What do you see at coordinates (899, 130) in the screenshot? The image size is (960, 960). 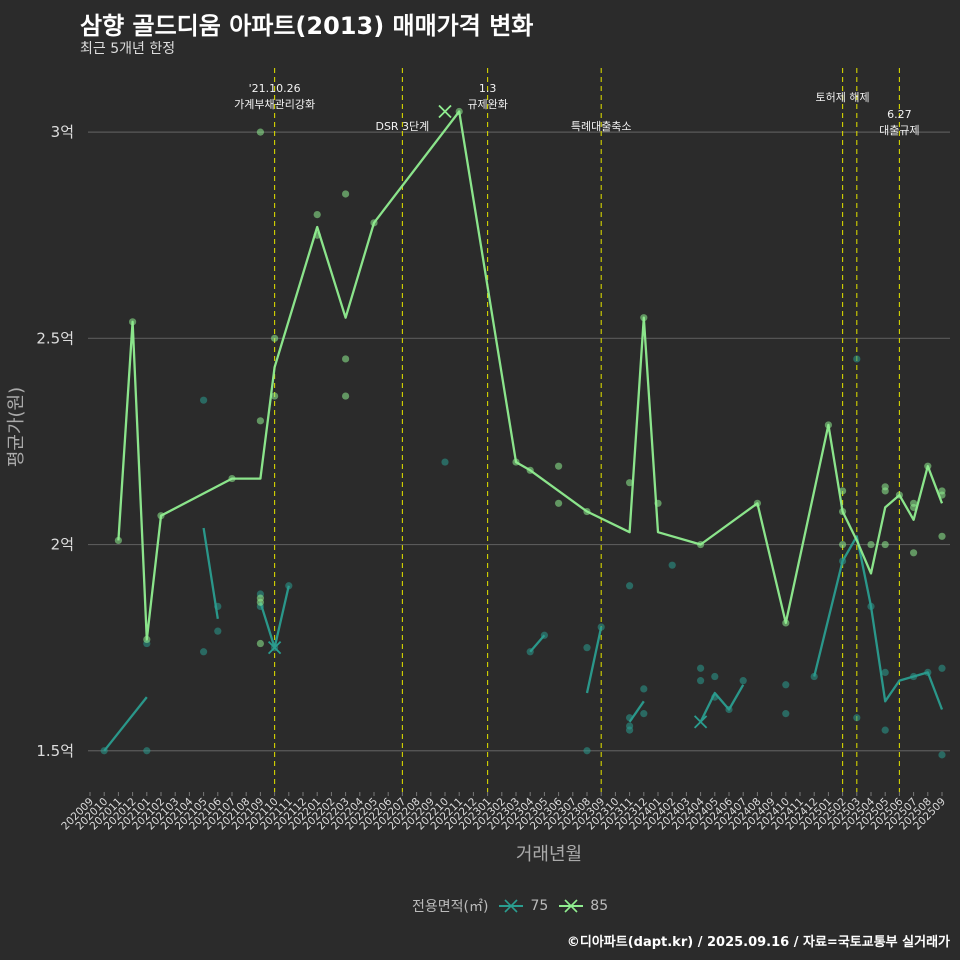 I see `event-annotation-6-1: 대출규제` at bounding box center [899, 130].